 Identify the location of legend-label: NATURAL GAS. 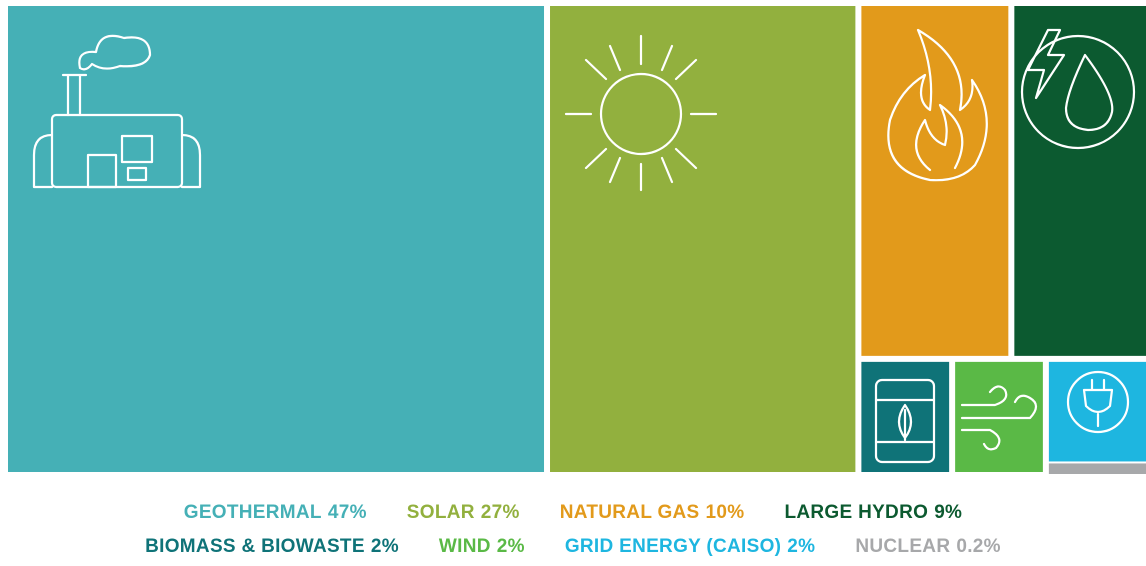
(629, 512).